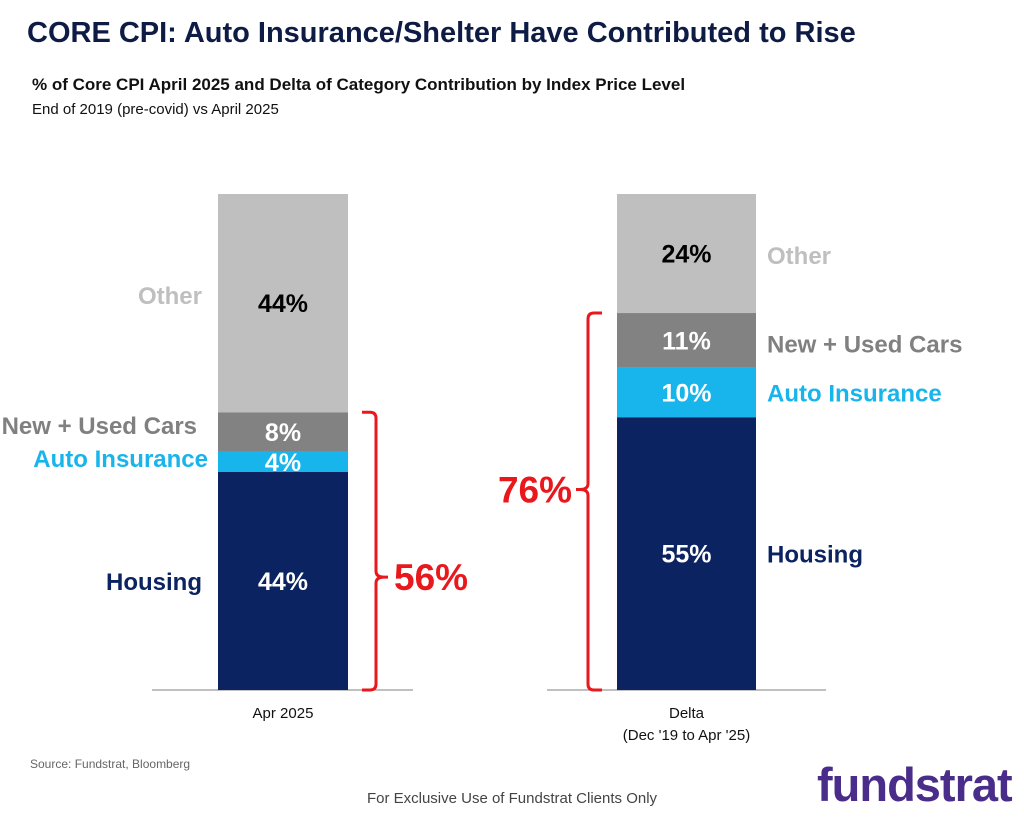 Image resolution: width=1024 pixels, height=822 pixels. Describe the element at coordinates (283, 713) in the screenshot. I see `x-tick-label: Apr 2025` at that location.